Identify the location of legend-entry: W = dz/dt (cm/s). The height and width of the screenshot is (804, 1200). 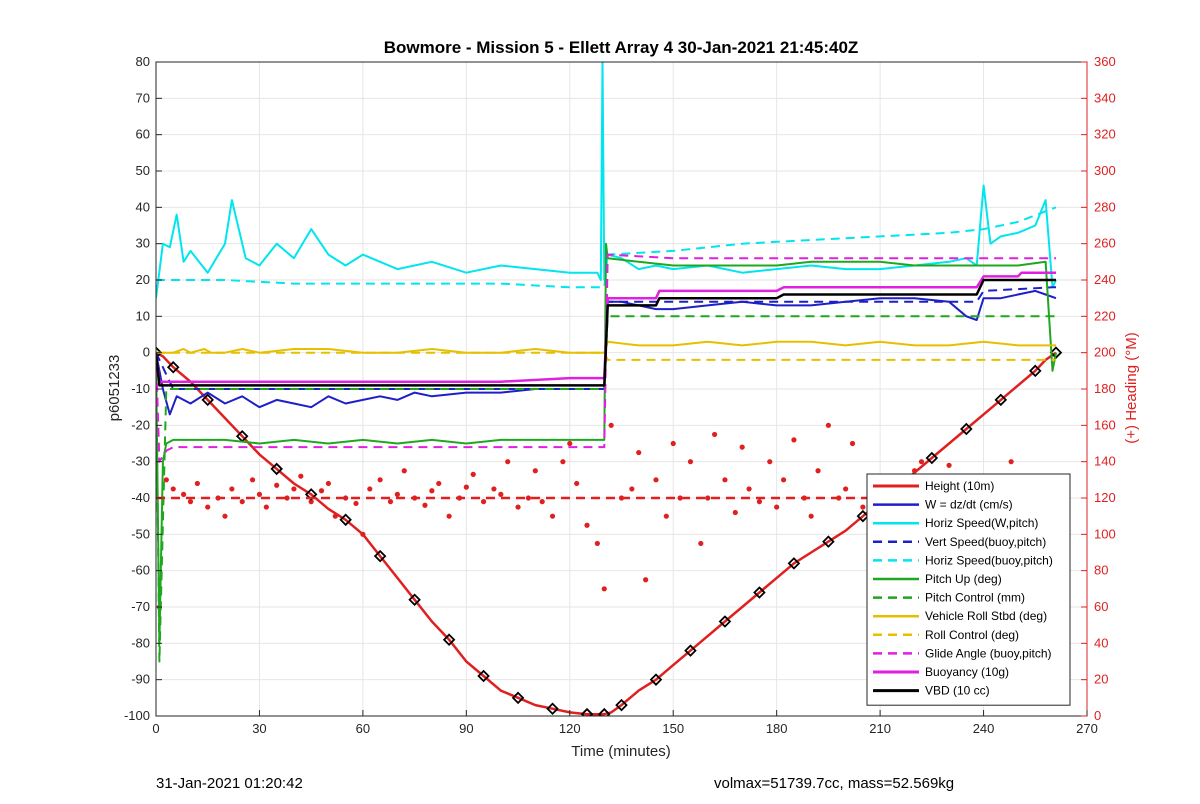
(969, 505).